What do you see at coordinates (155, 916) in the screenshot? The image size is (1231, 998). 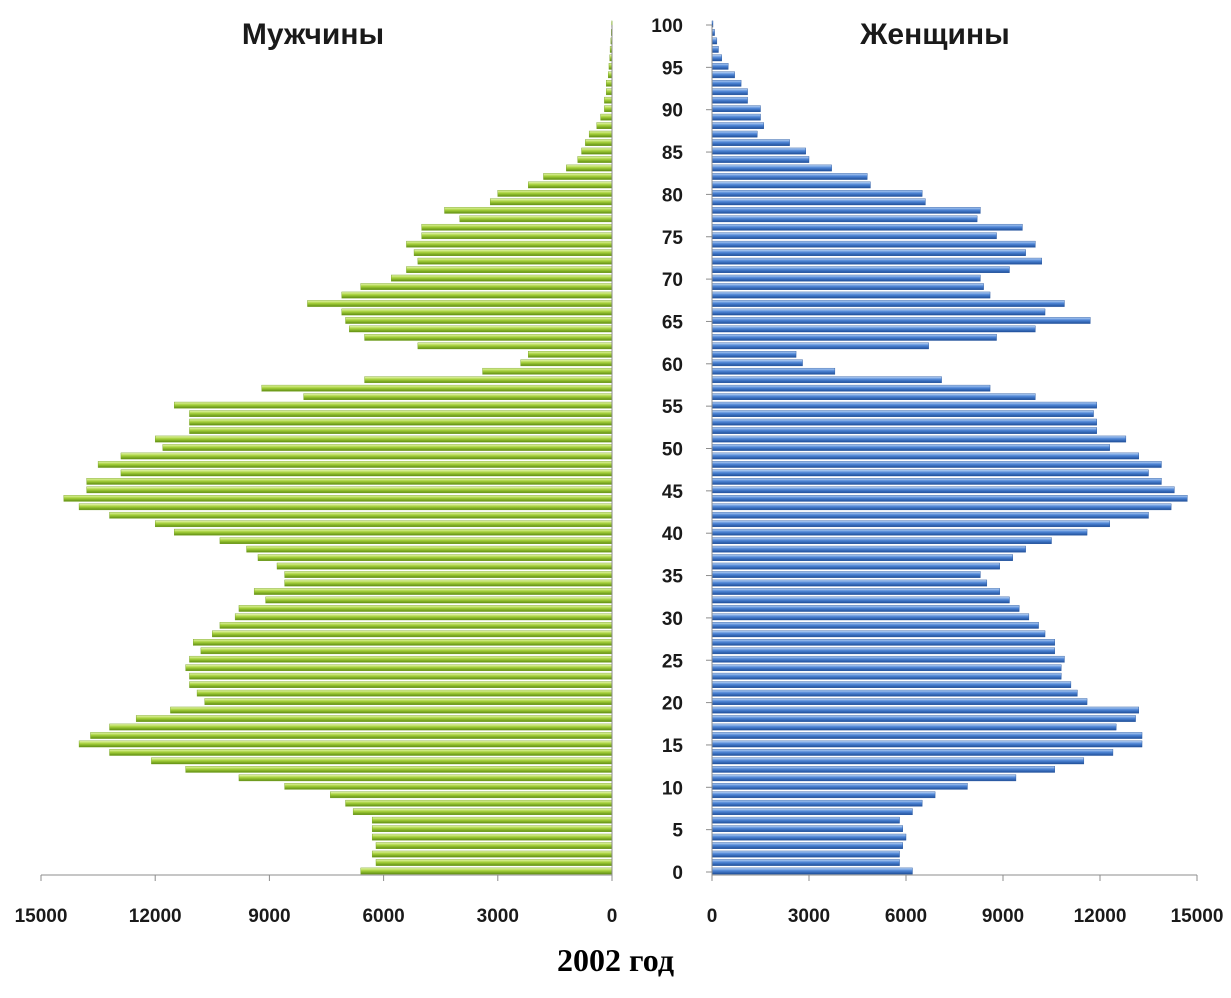 I see `male-x-tick-label: 12000` at bounding box center [155, 916].